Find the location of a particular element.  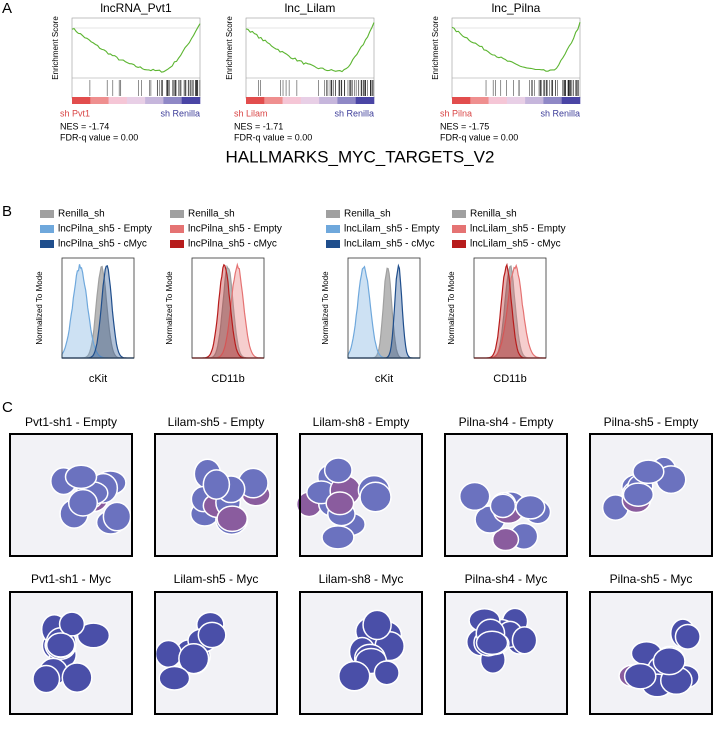

x-axis-label: CD11b is located at coordinates (227, 379).